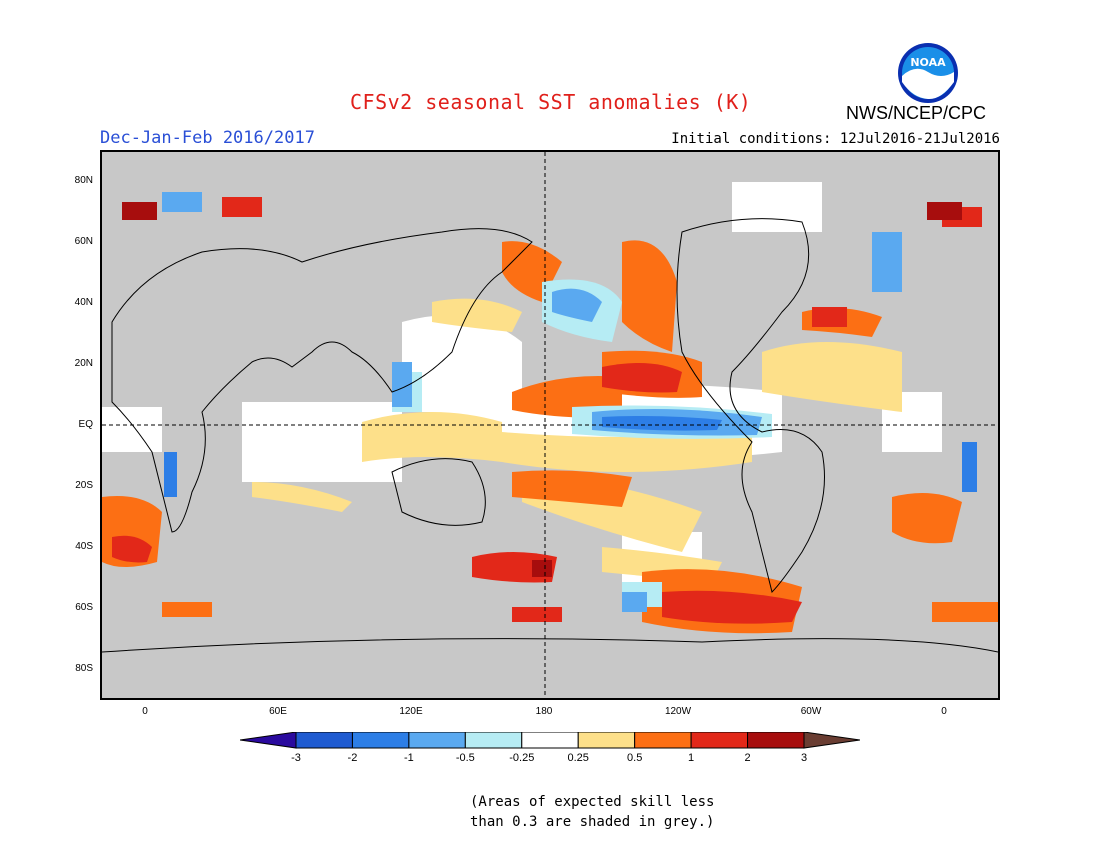 The image size is (1100, 850). I want to click on lon-label-0-west: 0, so click(145, 711).